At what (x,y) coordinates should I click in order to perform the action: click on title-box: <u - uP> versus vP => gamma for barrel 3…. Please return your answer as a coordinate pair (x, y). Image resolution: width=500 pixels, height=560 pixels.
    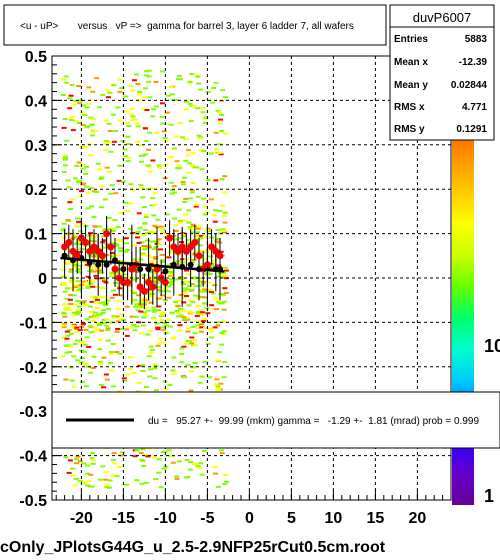
    Looking at the image, I should click on (195, 25).